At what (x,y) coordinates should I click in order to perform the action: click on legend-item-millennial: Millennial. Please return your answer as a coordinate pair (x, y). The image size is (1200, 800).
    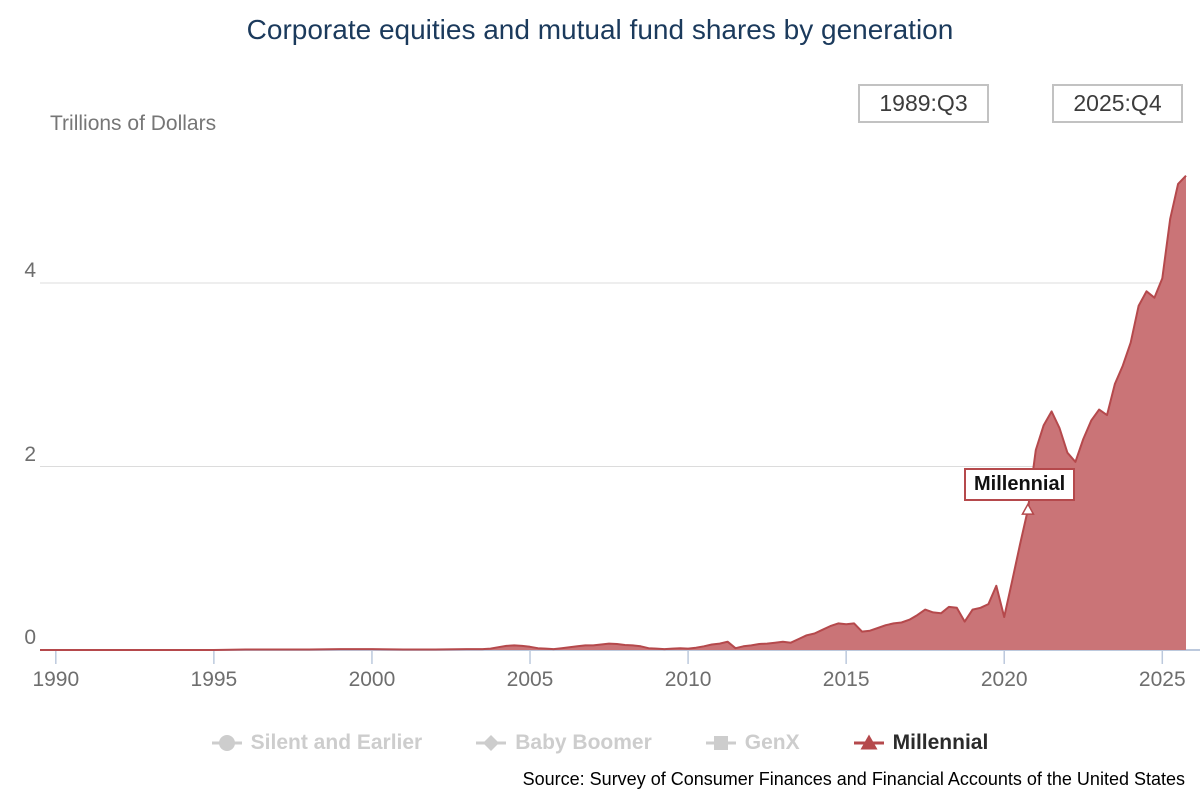
    Looking at the image, I should click on (921, 743).